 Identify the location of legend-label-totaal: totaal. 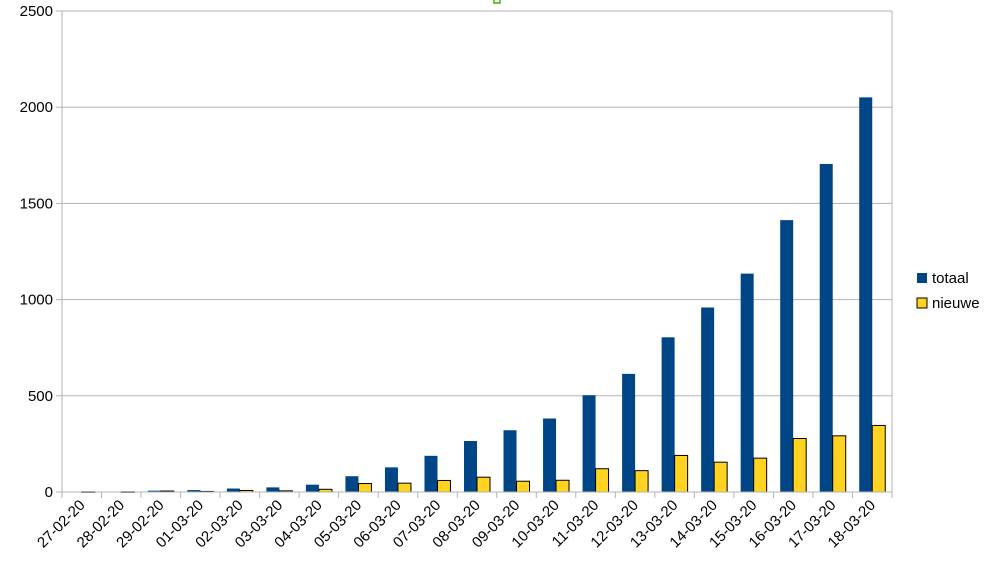
(950, 278).